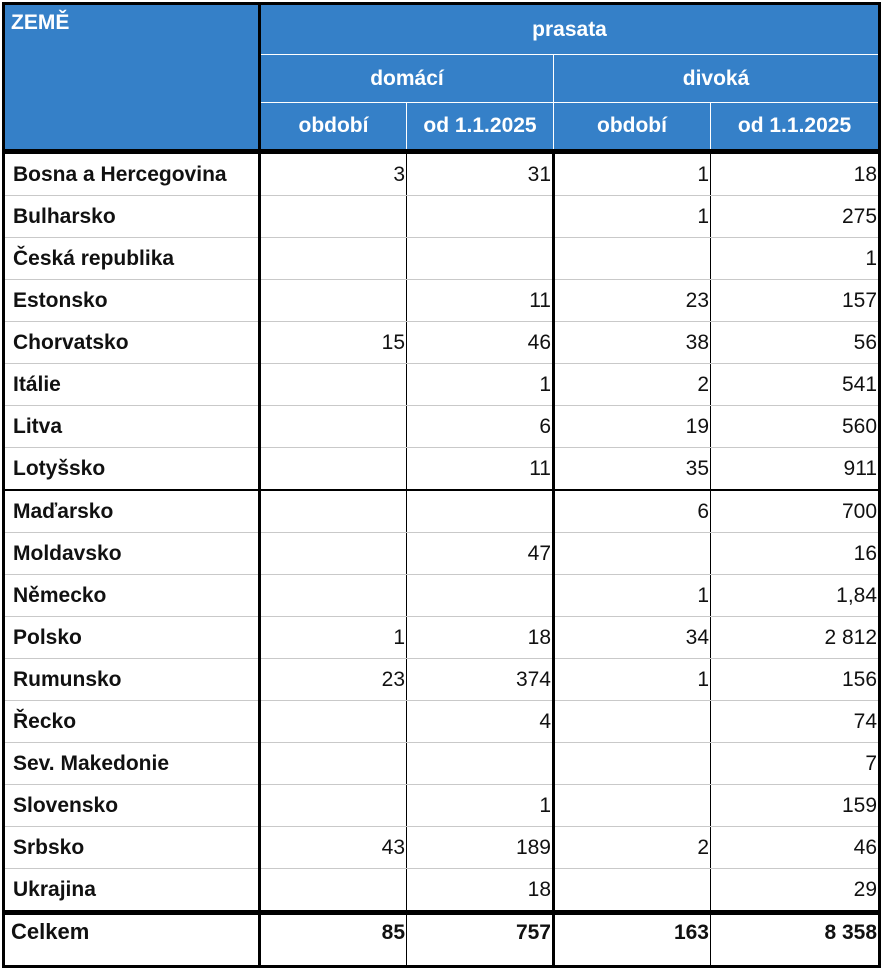  I want to click on domestic-period-cell: 3, so click(332, 173).